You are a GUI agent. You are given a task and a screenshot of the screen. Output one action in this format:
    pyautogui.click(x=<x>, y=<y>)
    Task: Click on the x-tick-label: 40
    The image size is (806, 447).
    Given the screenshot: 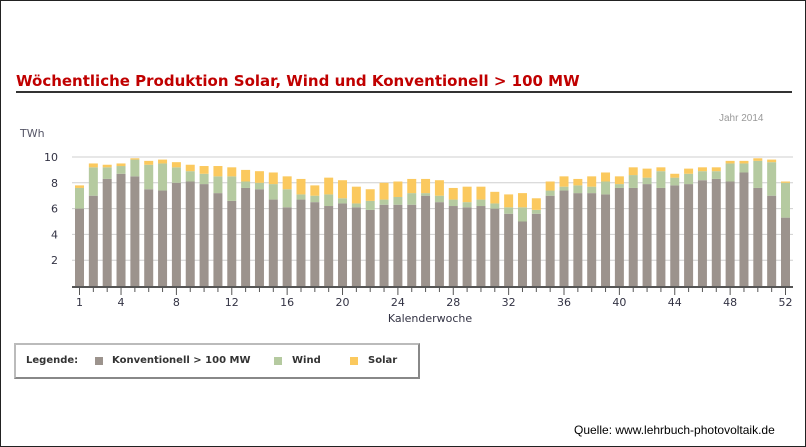 What is the action you would take?
    pyautogui.click(x=619, y=302)
    